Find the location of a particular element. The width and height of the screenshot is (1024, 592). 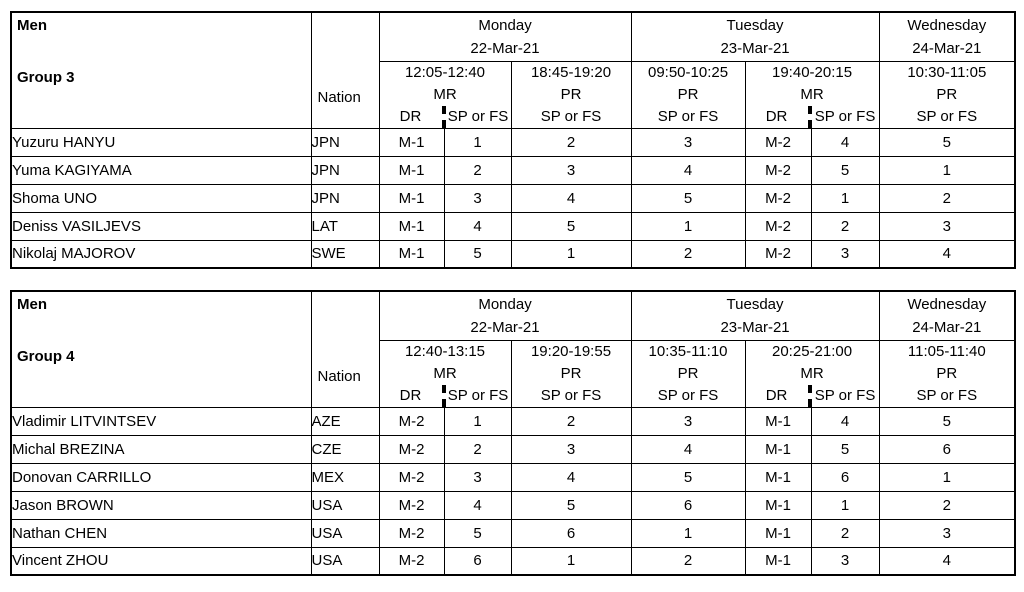

group-header-cell: Men Group 3 is located at coordinates (161, 70).